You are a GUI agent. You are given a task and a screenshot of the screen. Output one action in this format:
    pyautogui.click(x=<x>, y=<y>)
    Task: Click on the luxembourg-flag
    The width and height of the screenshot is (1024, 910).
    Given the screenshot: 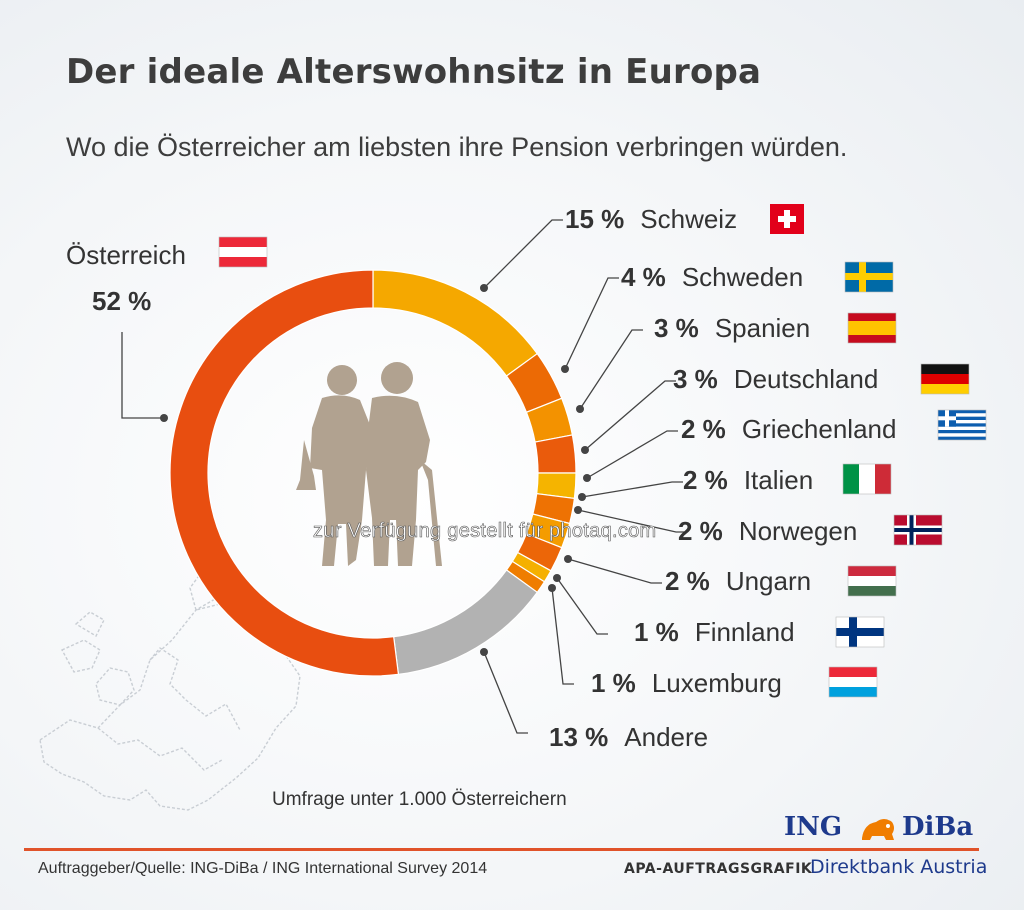 What is the action you would take?
    pyautogui.click(x=853, y=682)
    